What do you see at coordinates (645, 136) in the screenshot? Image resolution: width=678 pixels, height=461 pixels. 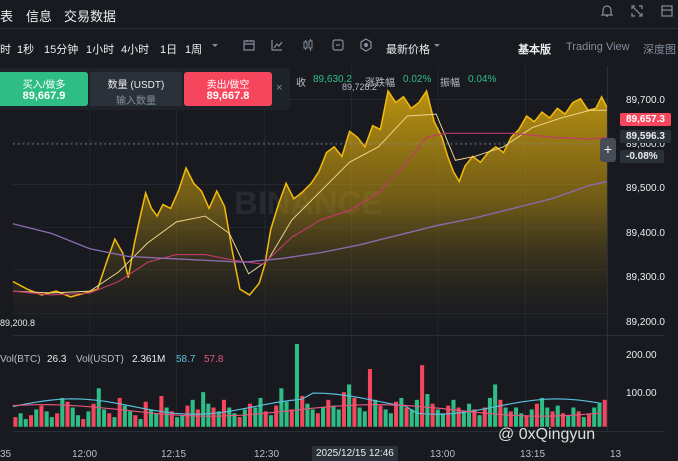 I see `ma-price-tag: 89,596.3` at bounding box center [645, 136].